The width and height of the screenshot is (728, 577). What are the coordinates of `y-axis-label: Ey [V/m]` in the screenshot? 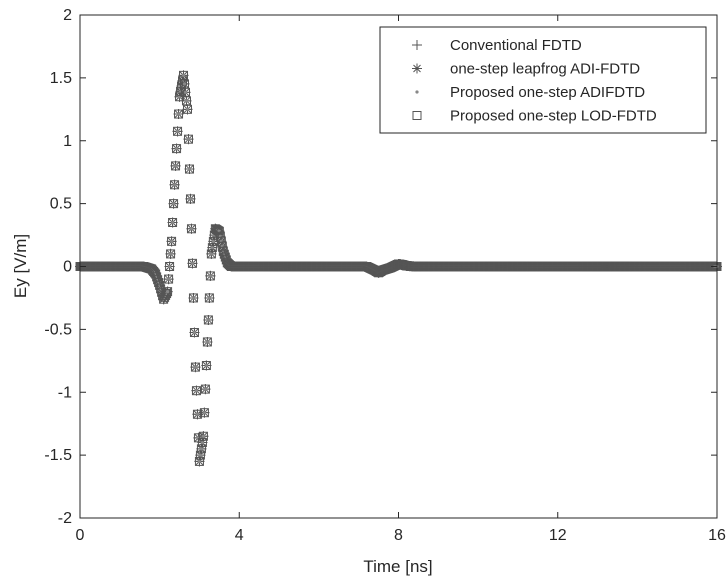 It's located at (20, 266).